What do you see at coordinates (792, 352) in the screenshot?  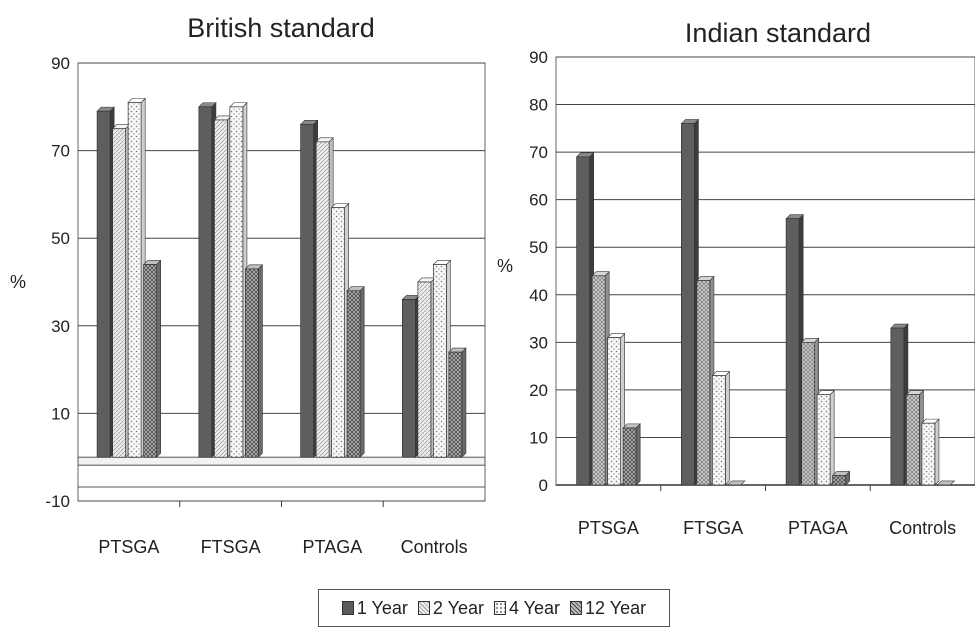 I see `bar-indian-ptaga-1-year` at bounding box center [792, 352].